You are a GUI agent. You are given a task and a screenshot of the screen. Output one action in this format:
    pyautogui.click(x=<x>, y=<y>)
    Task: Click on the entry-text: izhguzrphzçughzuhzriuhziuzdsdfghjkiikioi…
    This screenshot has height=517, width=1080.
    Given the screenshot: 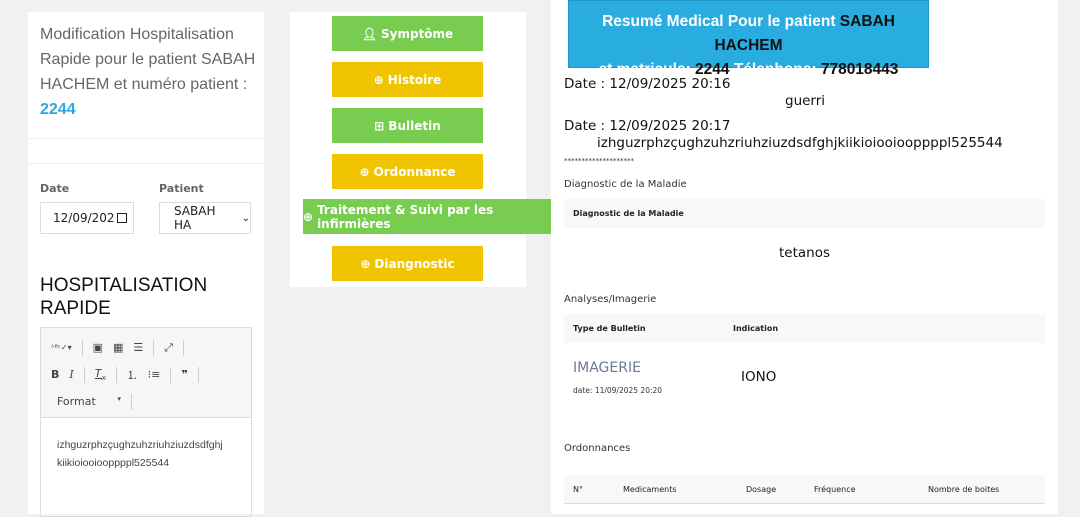 What is the action you would take?
    pyautogui.click(x=800, y=143)
    